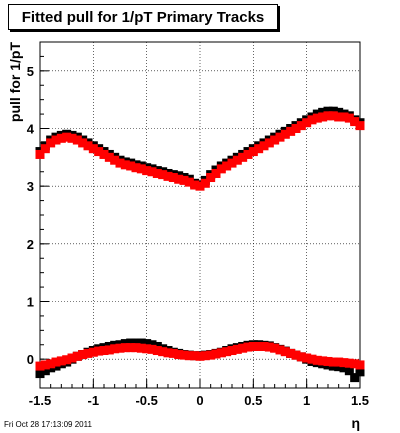 This screenshot has height=433, width=400. What do you see at coordinates (30, 186) in the screenshot?
I see `y-tick-label: 3` at bounding box center [30, 186].